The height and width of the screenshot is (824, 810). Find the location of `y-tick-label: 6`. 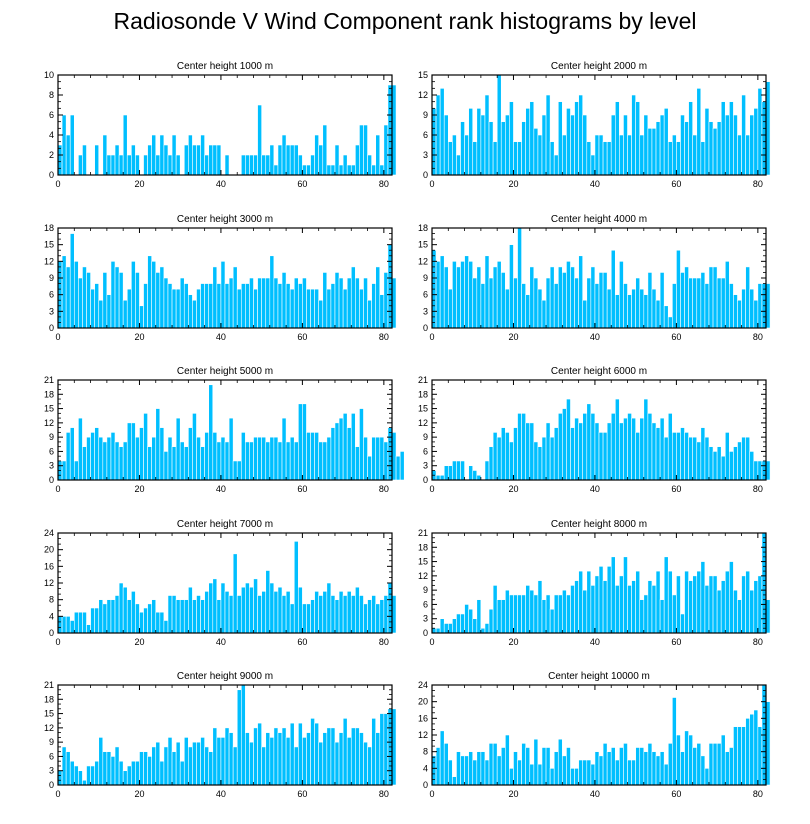

y-tick-label: 6 is located at coordinates (51, 451).